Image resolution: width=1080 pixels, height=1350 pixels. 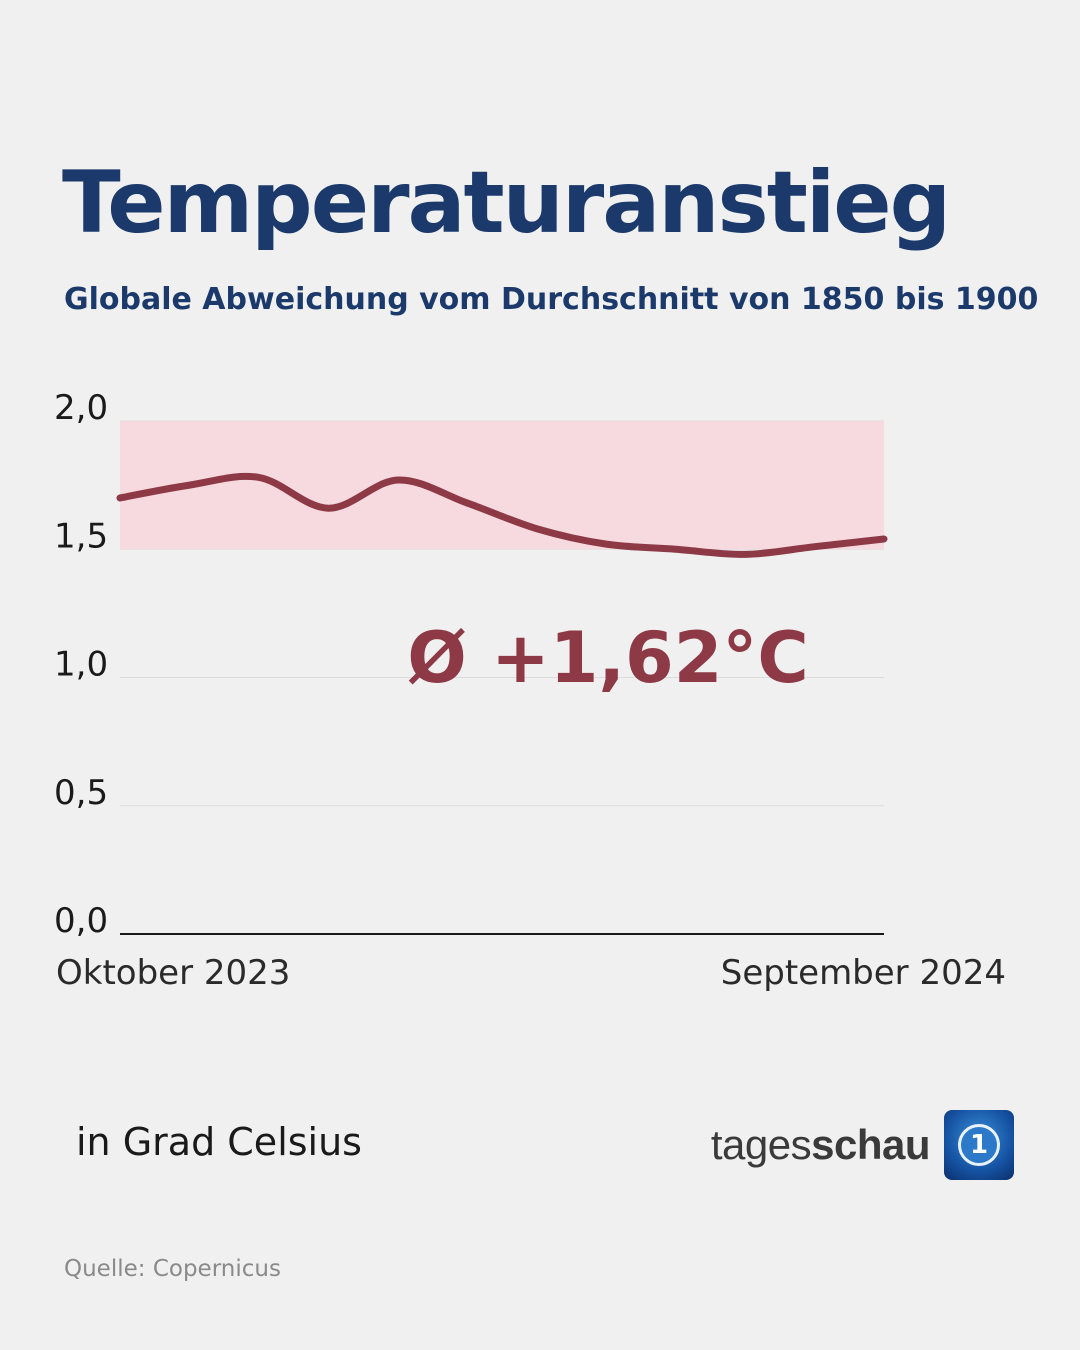 What do you see at coordinates (506, 203) in the screenshot?
I see `chart-title: Temperaturanstieg` at bounding box center [506, 203].